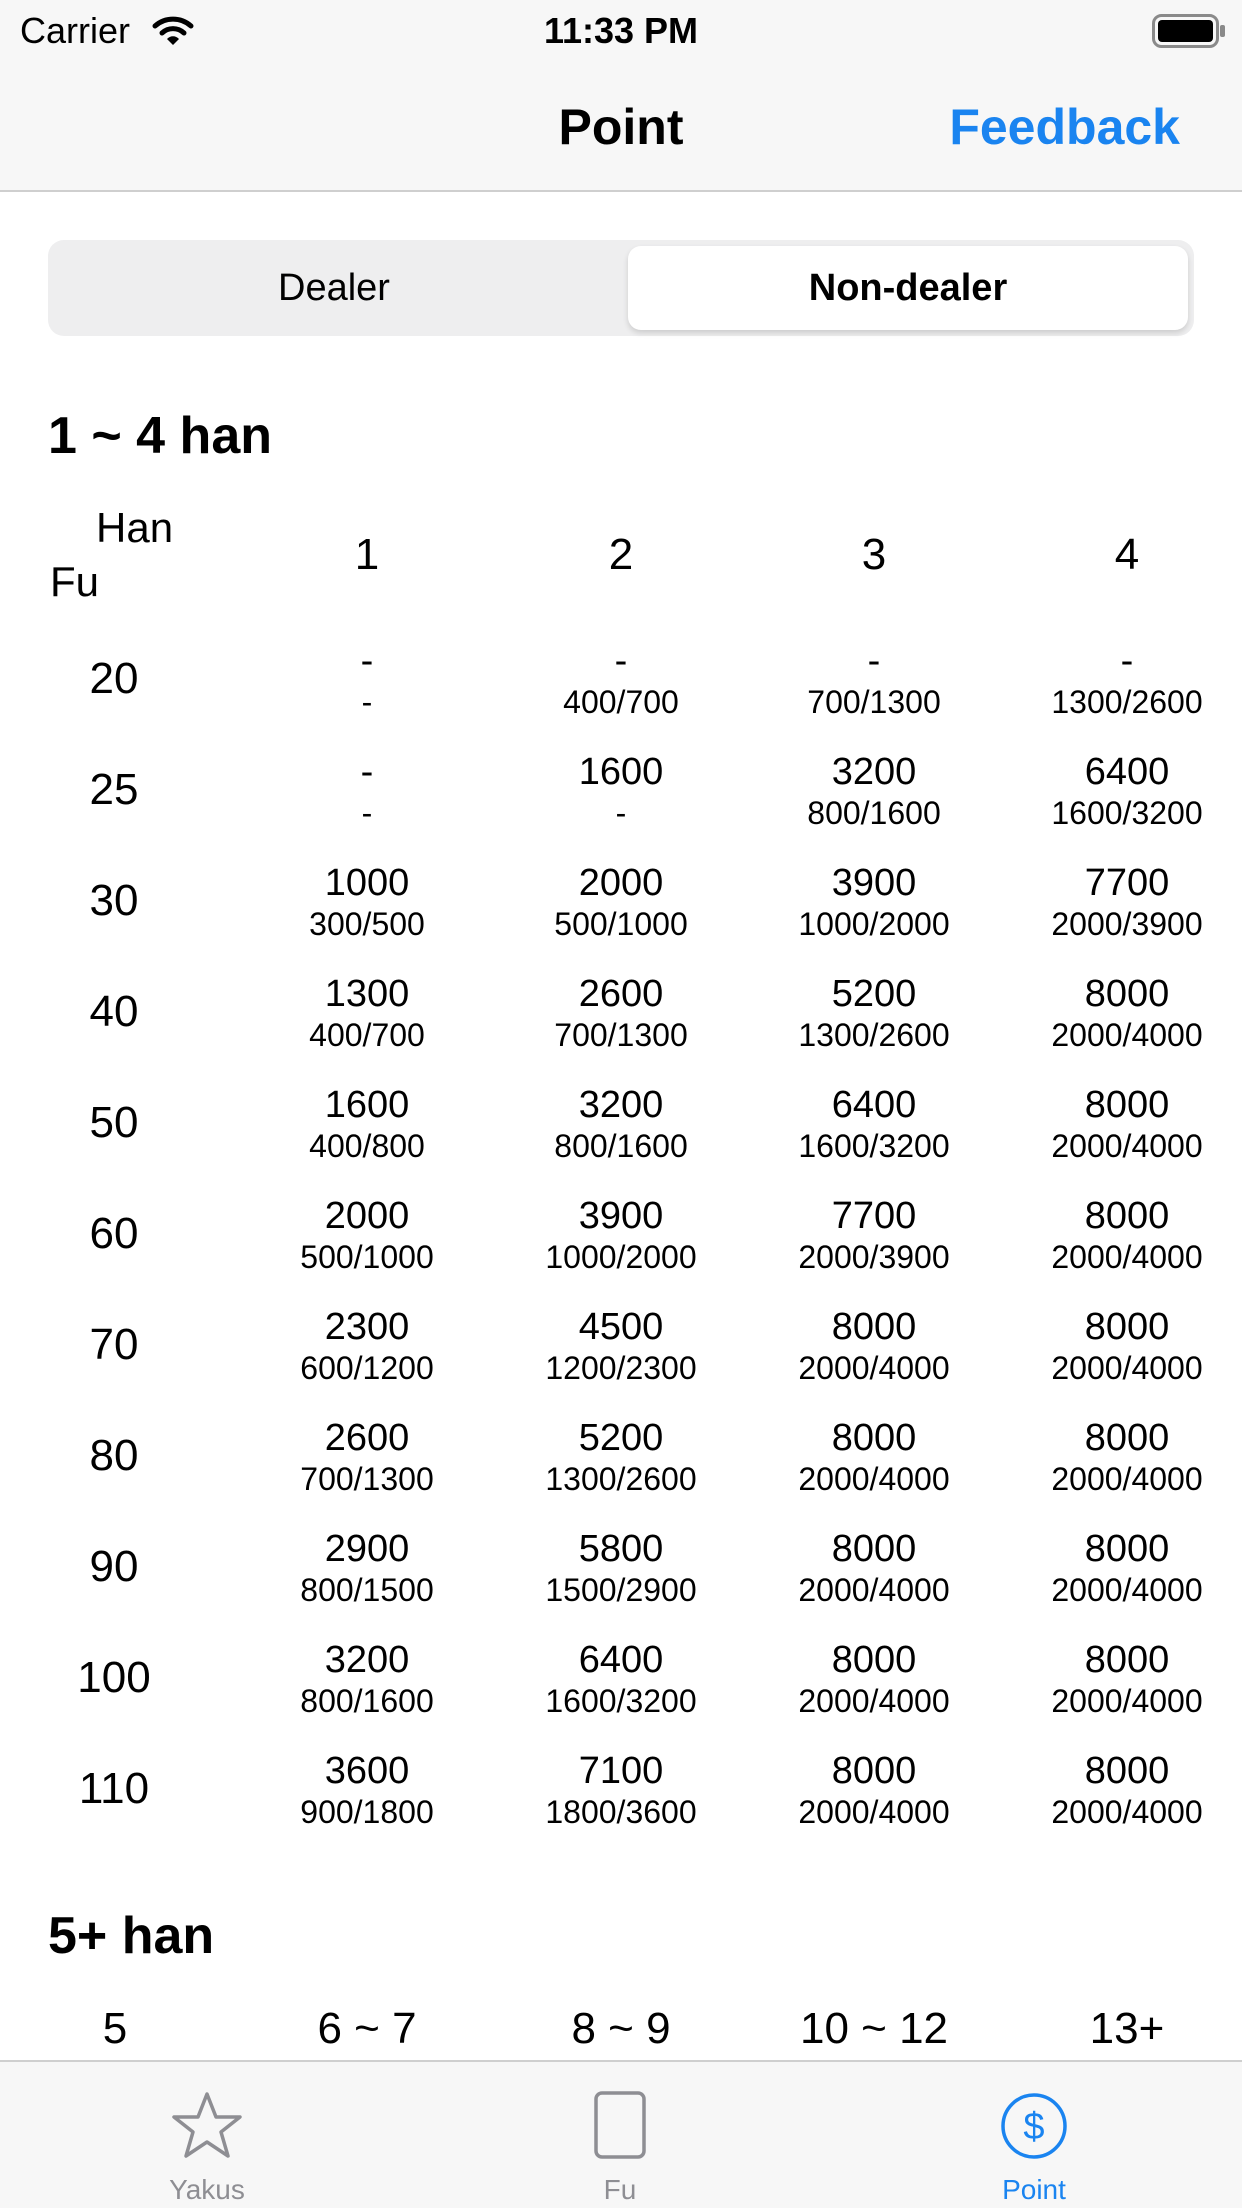 This screenshot has height=2208, width=1242. I want to click on tsumo-points: 300/500, so click(367, 924).